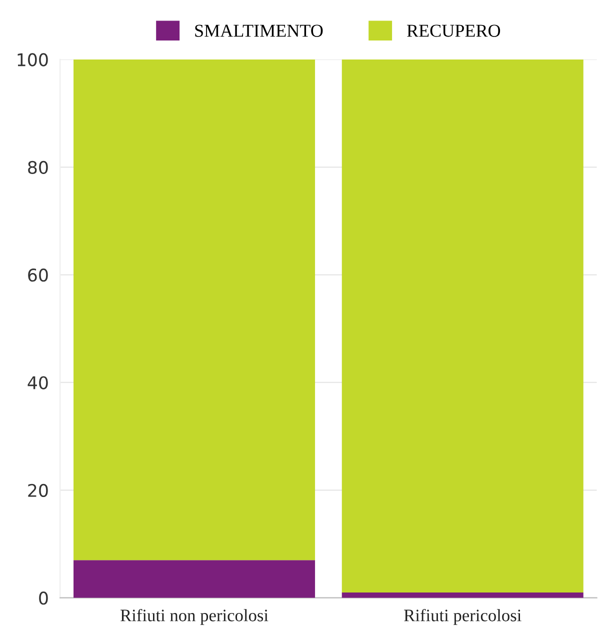  What do you see at coordinates (43, 598) in the screenshot?
I see `y-tick-label: 0` at bounding box center [43, 598].